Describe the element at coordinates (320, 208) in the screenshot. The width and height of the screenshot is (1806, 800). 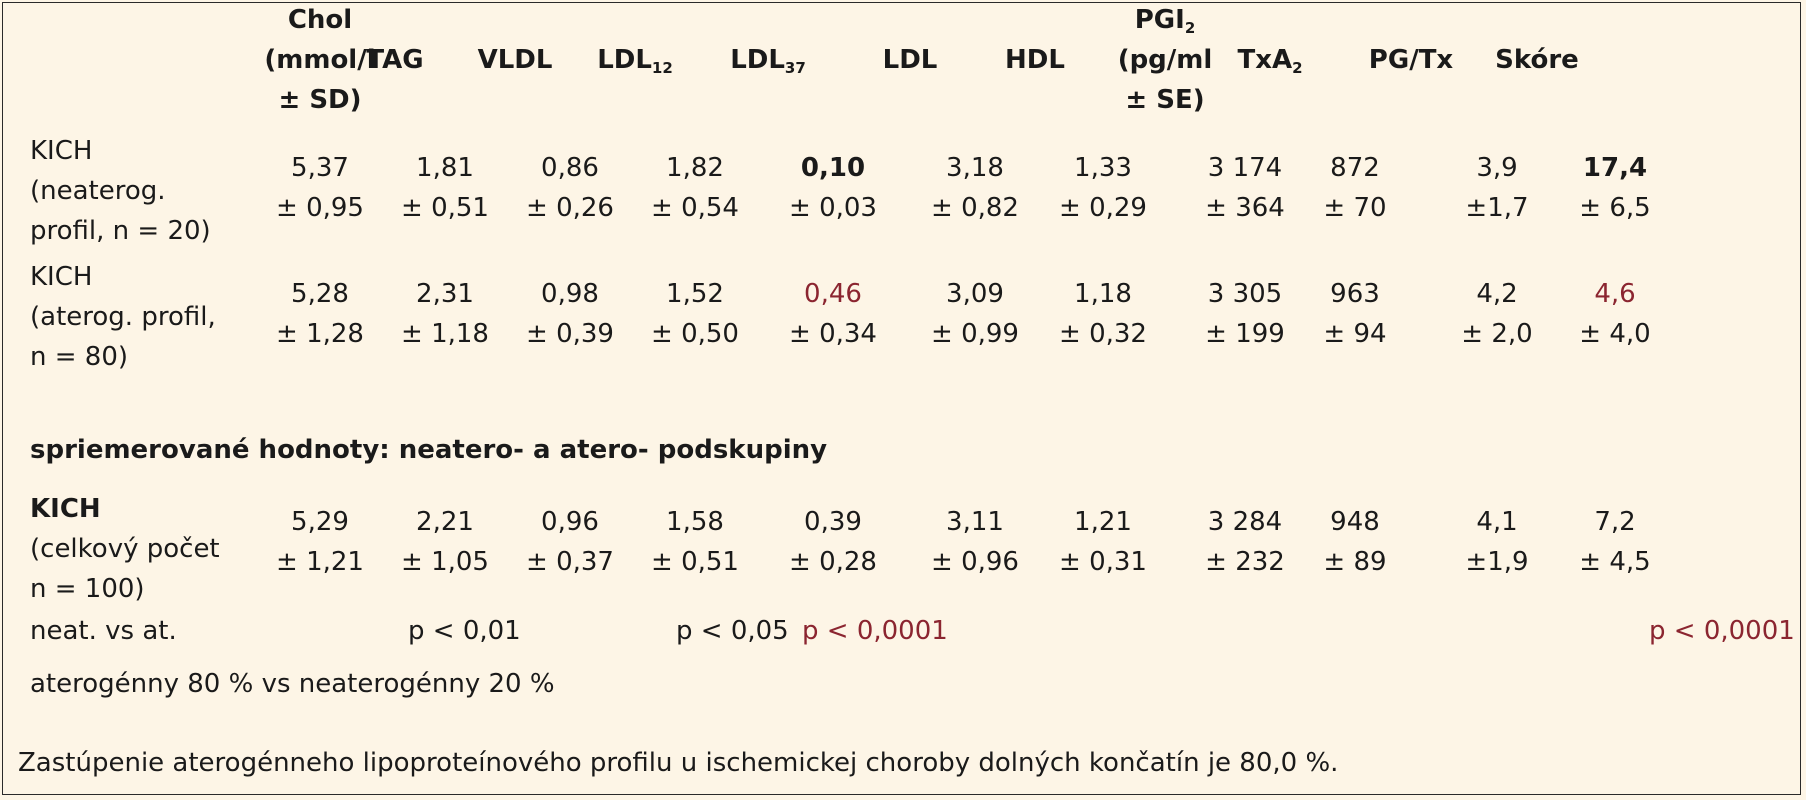
I see `cell-deviation: ± 0,95` at that location.